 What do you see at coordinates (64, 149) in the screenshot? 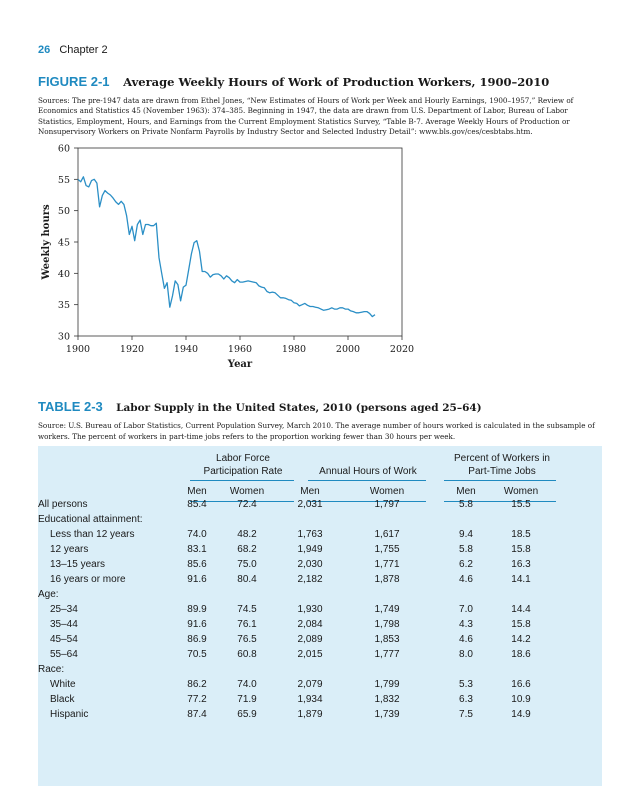
I see `y-tick-label: 60` at bounding box center [64, 149].